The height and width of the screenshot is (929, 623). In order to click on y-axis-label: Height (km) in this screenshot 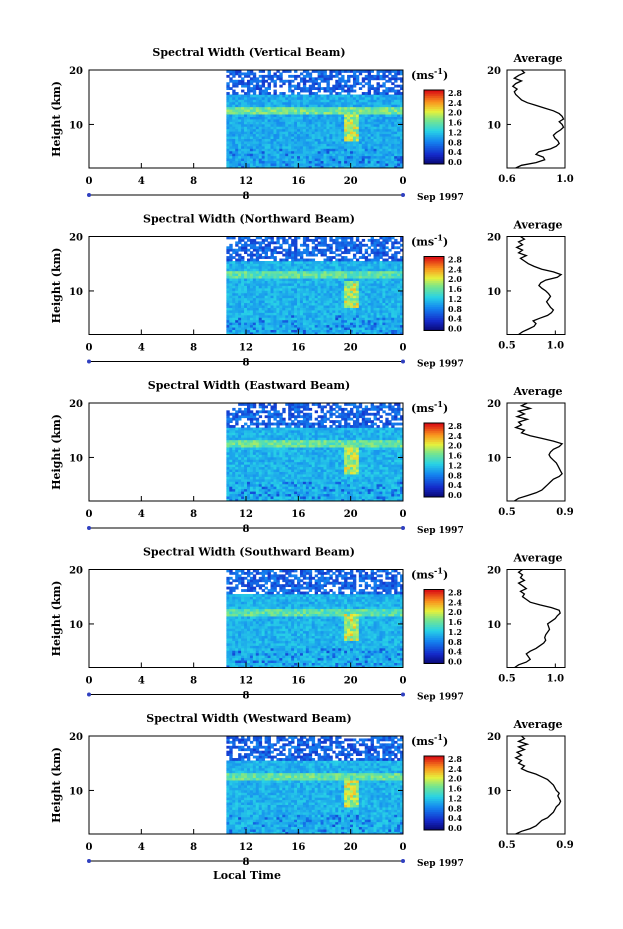, I will do `click(56, 119)`.